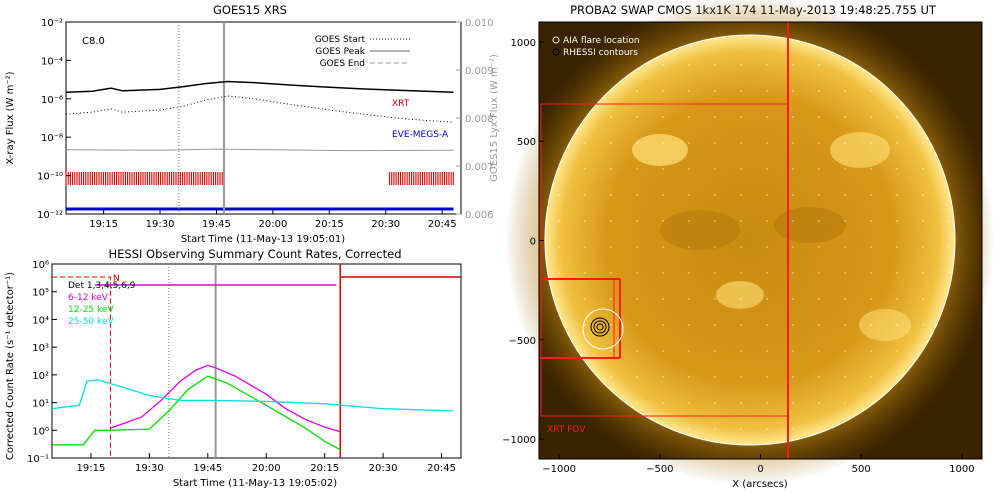  What do you see at coordinates (342, 64) in the screenshot?
I see `goes-legend-end: GOES End` at bounding box center [342, 64].